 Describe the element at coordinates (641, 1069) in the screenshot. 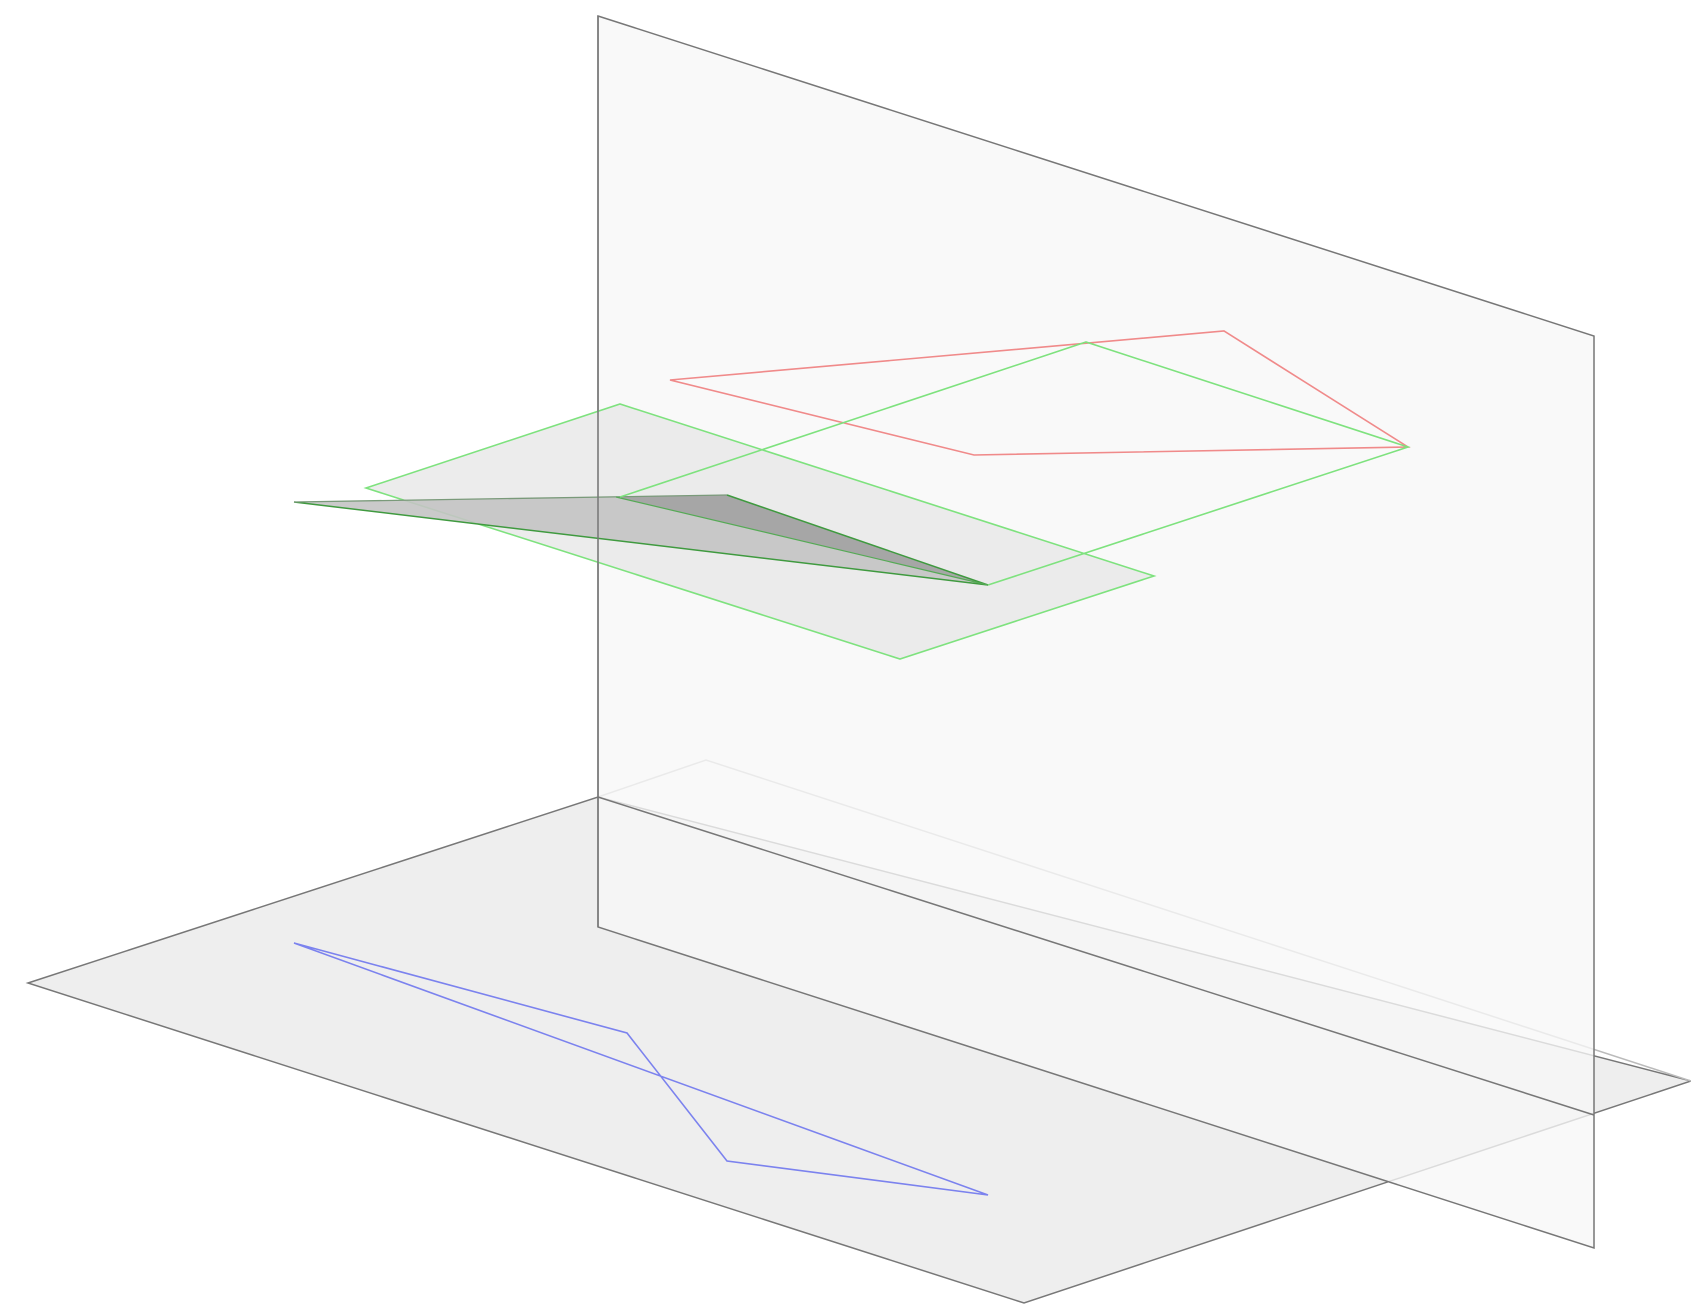

I see `blue-horizontal-projection` at that location.